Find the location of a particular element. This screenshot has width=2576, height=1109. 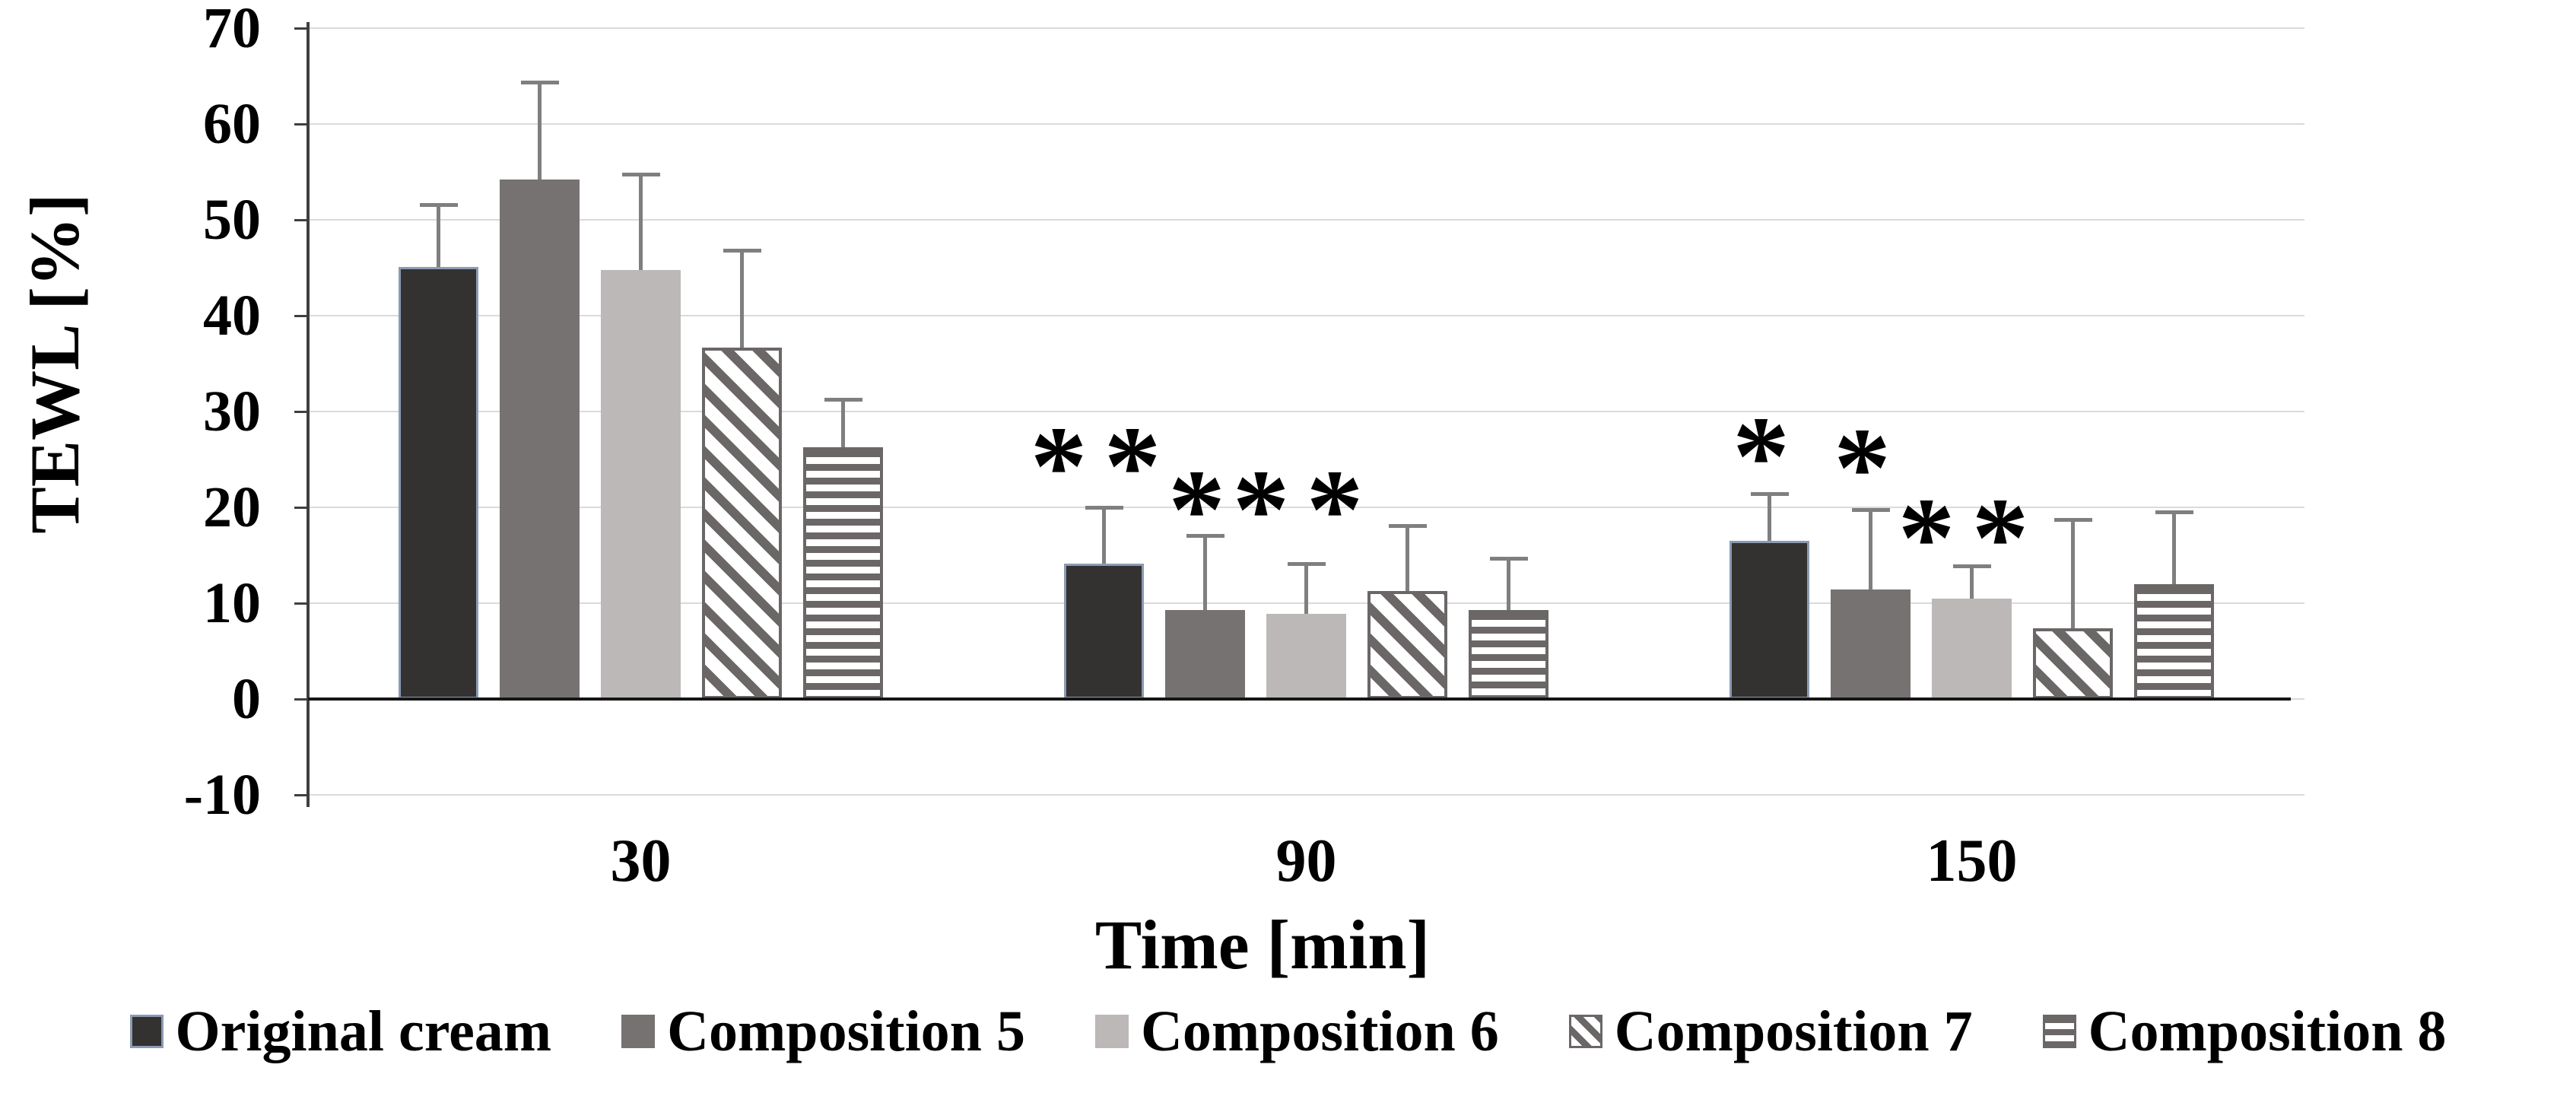

x-axis-line is located at coordinates (1299, 699).